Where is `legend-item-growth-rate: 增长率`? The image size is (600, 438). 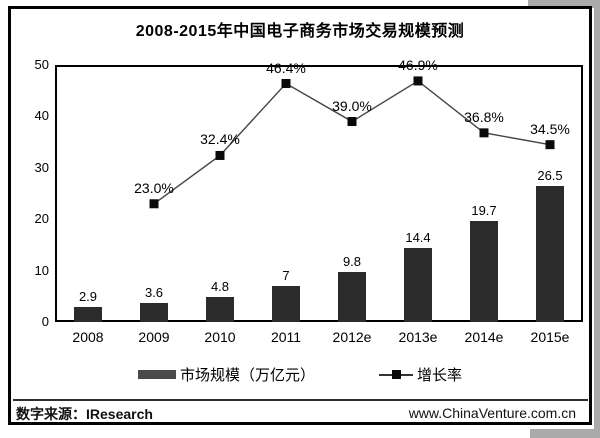 legend-item-growth-rate: 增长率 is located at coordinates (420, 374).